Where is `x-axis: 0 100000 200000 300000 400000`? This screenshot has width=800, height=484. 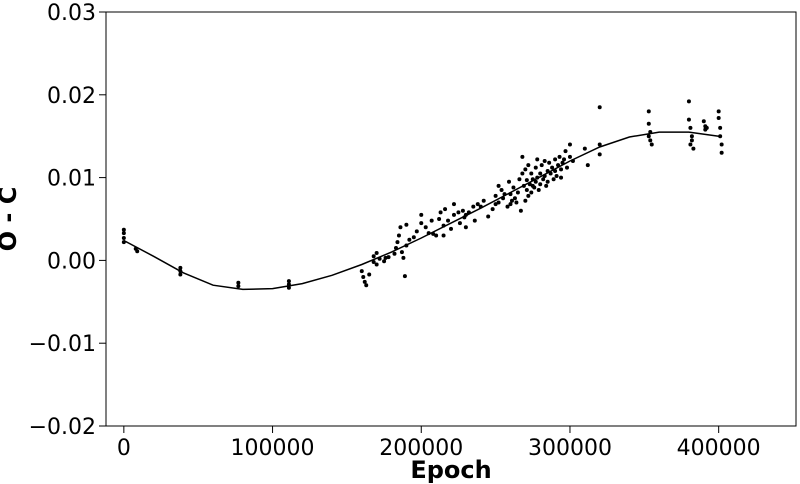 x-axis: 0 100000 200000 300000 400000 is located at coordinates (439, 443).